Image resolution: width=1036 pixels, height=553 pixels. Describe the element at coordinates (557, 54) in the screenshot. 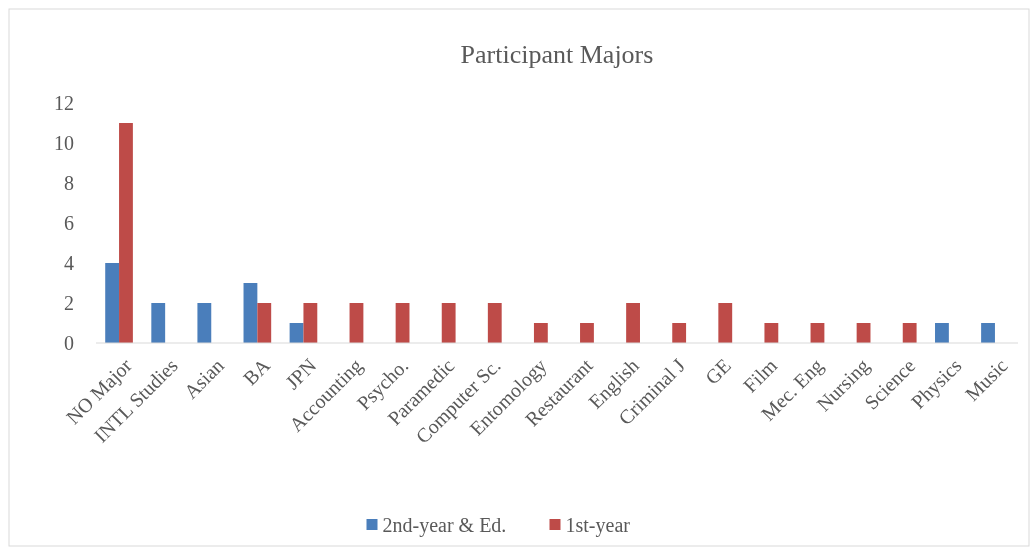

I see `chart-title: Participant Majors` at that location.